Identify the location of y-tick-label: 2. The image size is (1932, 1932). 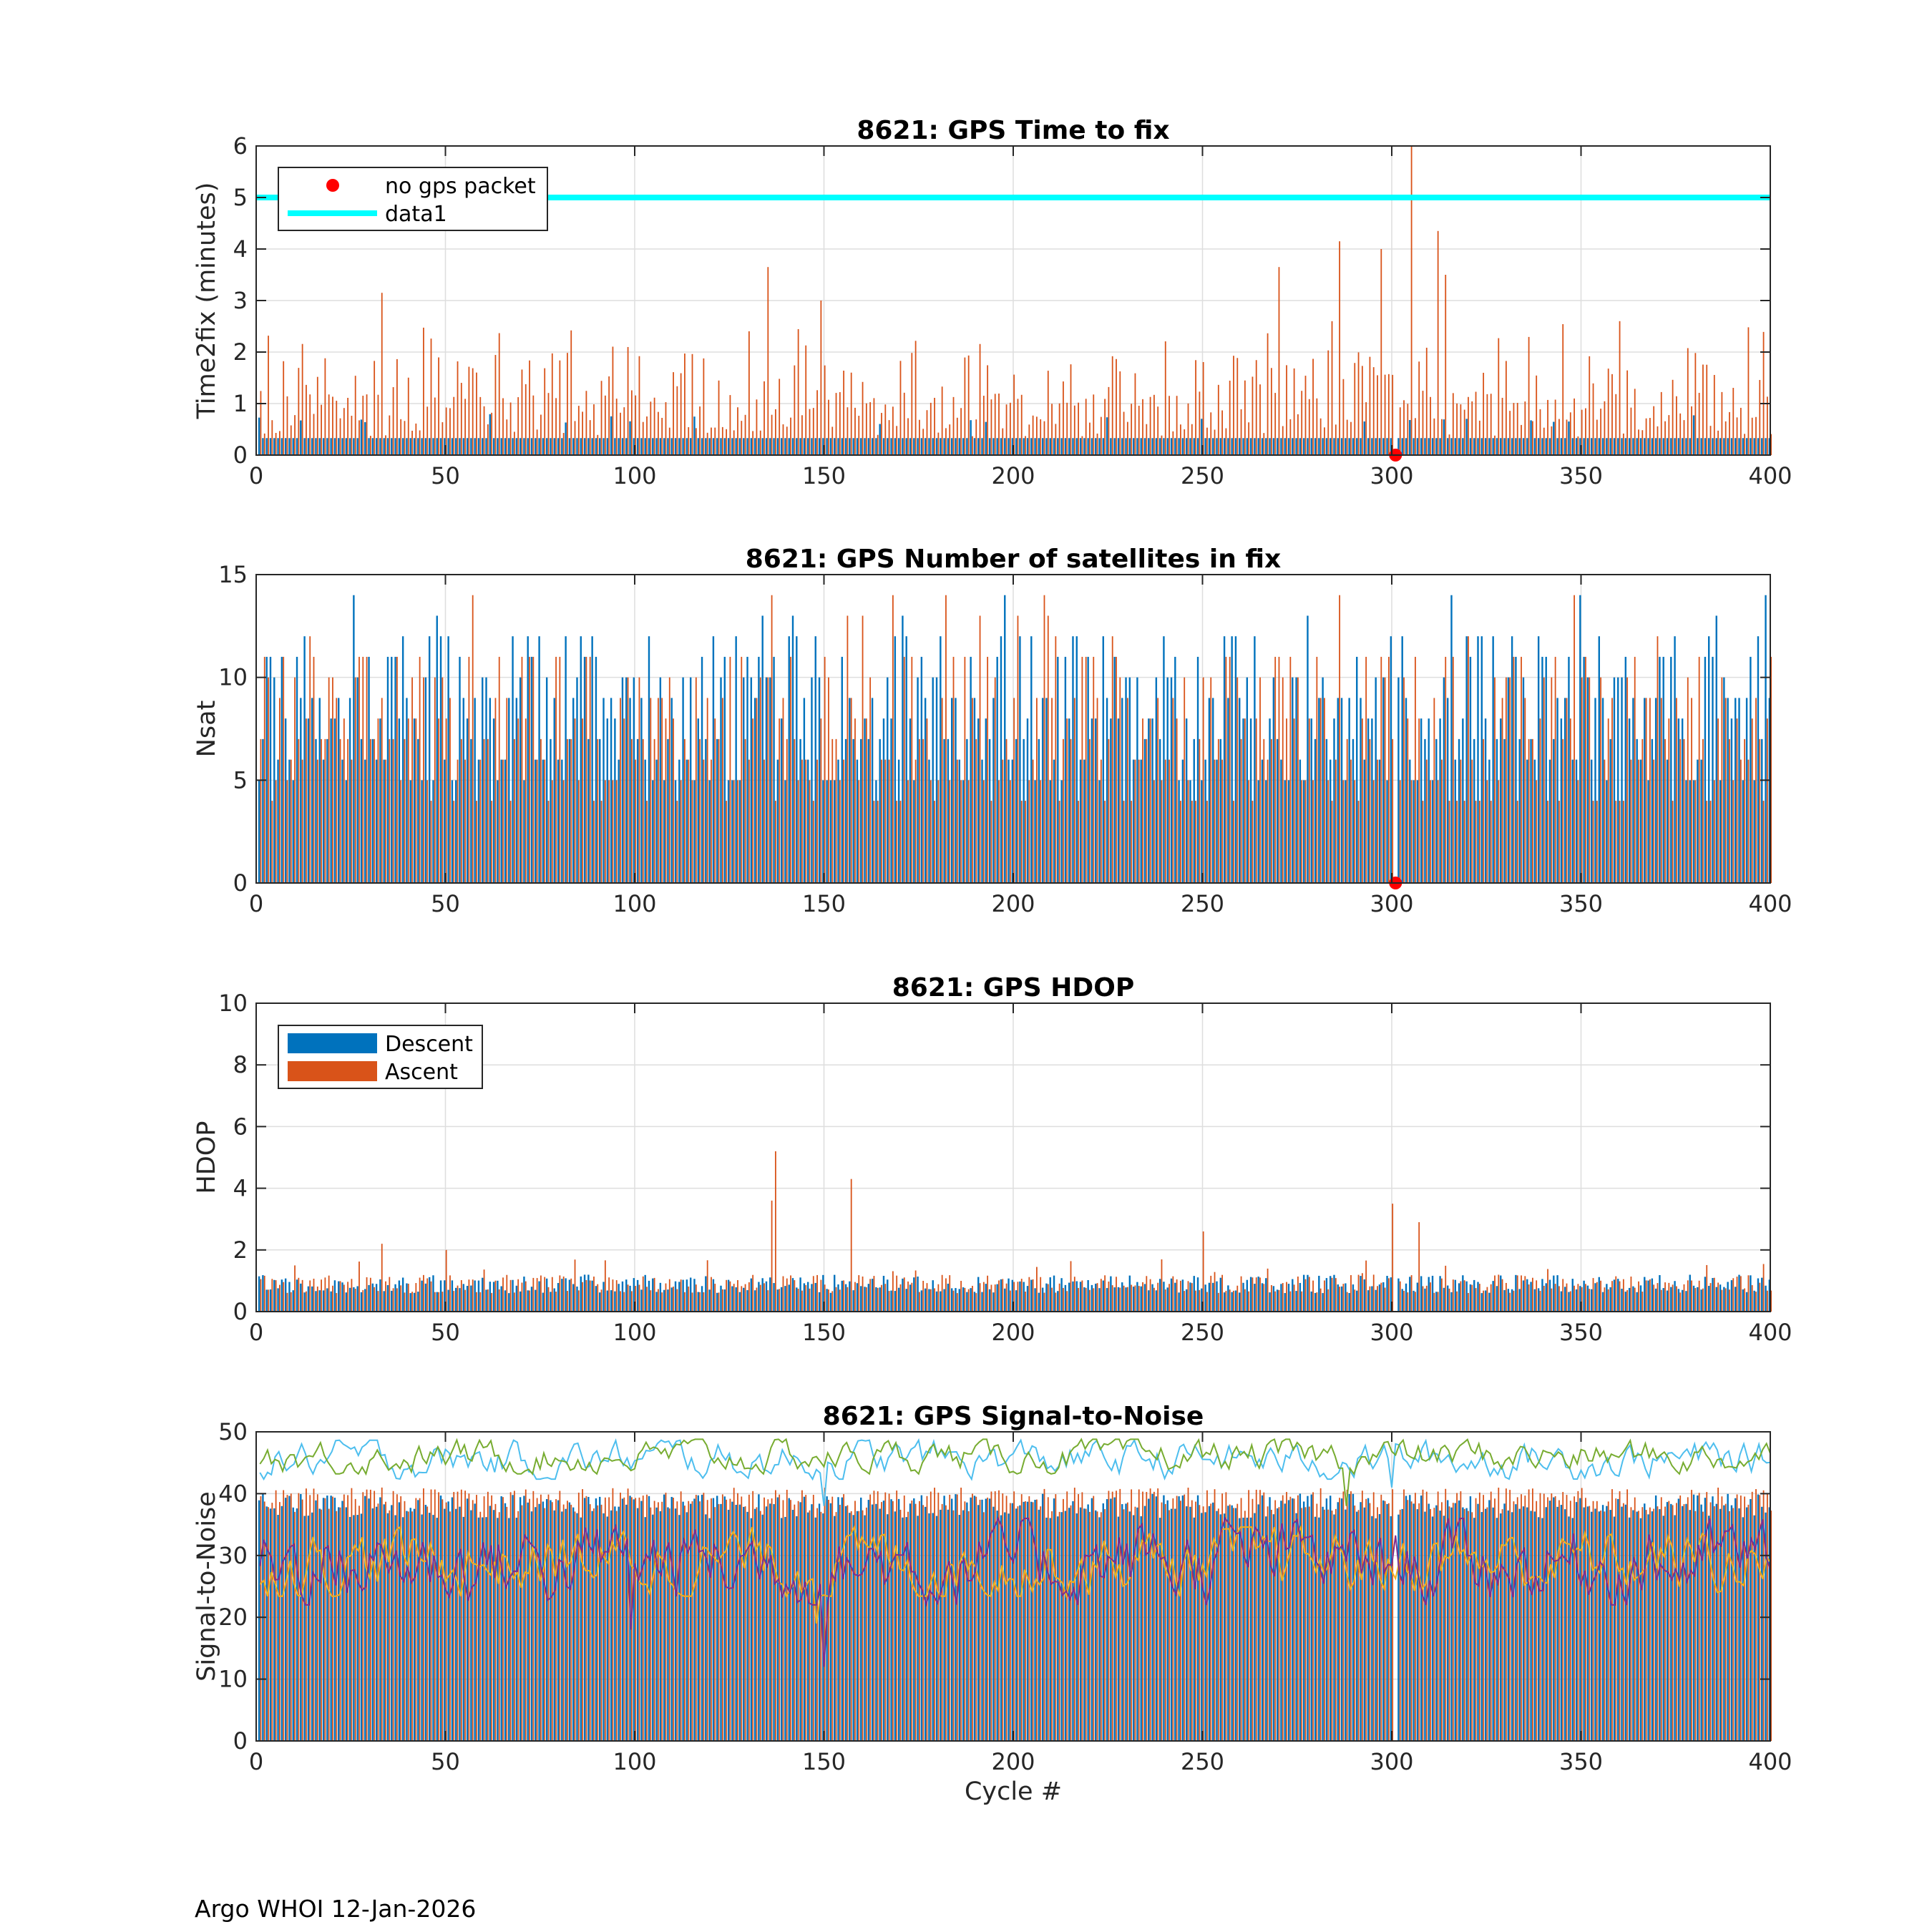
(240, 1250).